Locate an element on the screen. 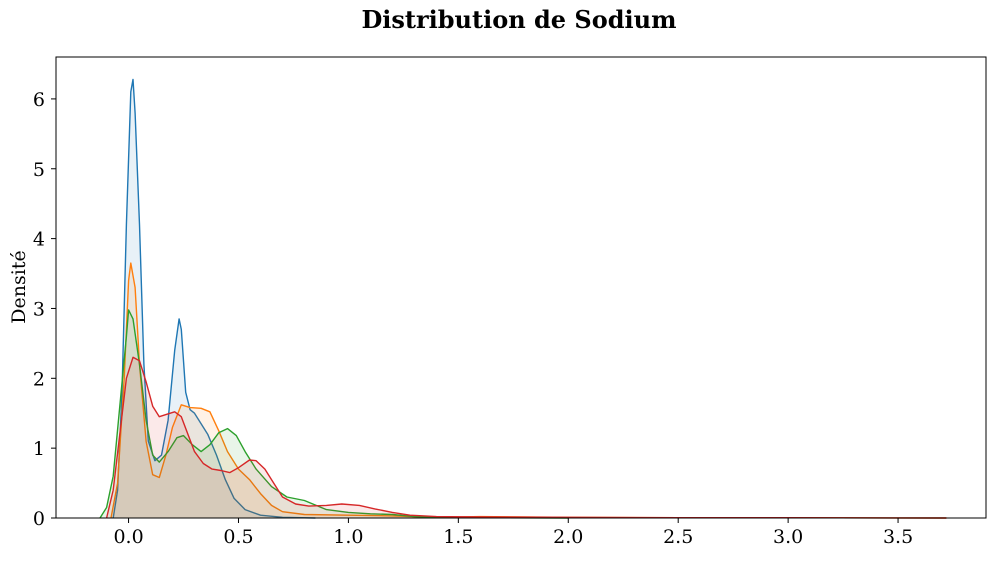  x-tick-label: 2.5 is located at coordinates (678, 537).